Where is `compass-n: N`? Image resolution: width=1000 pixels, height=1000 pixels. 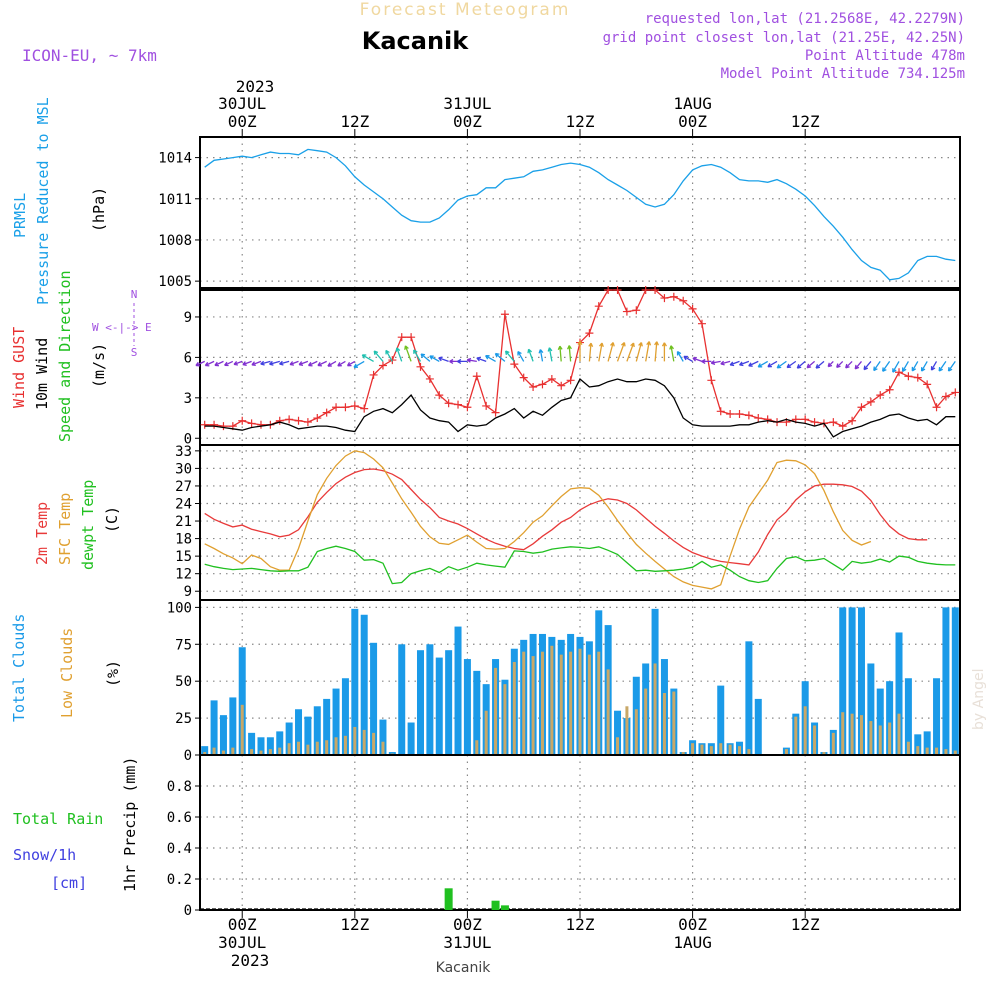
compass-n: N is located at coordinates (134, 294).